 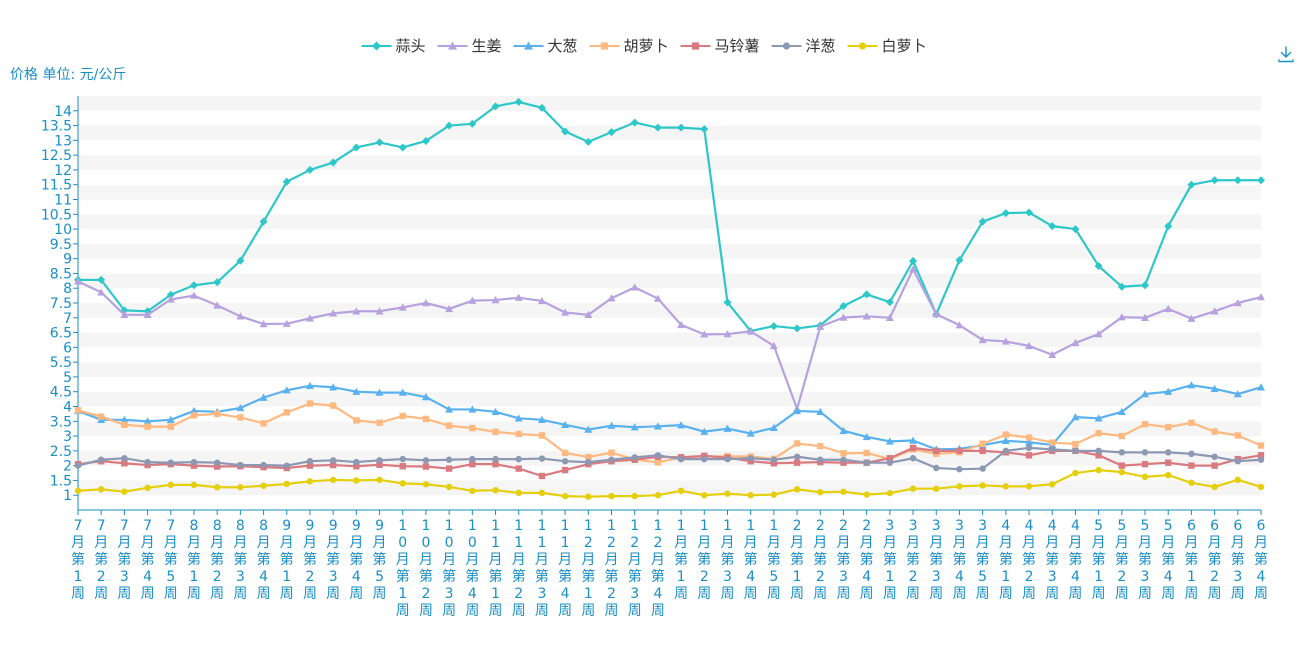 What do you see at coordinates (545, 46) in the screenshot?
I see `legend-item-大葱: 大葱` at bounding box center [545, 46].